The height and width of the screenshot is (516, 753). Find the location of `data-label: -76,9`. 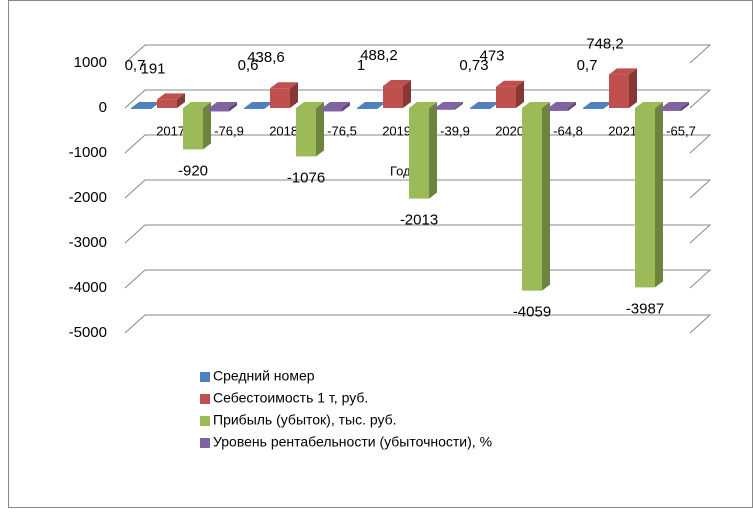

data-label: -76,9 is located at coordinates (229, 130).